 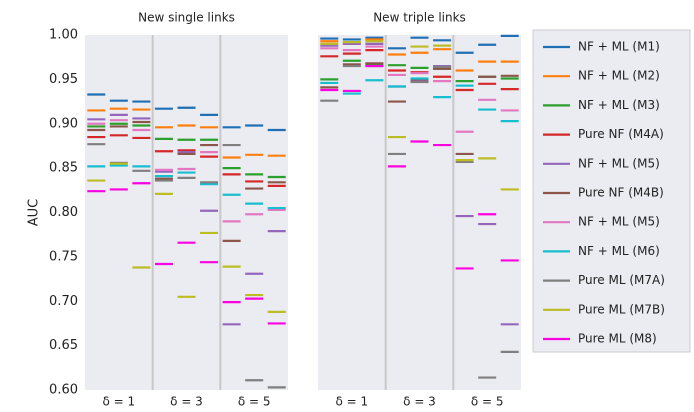 I want to click on legend-label: NF + ML (M2), so click(x=619, y=76).